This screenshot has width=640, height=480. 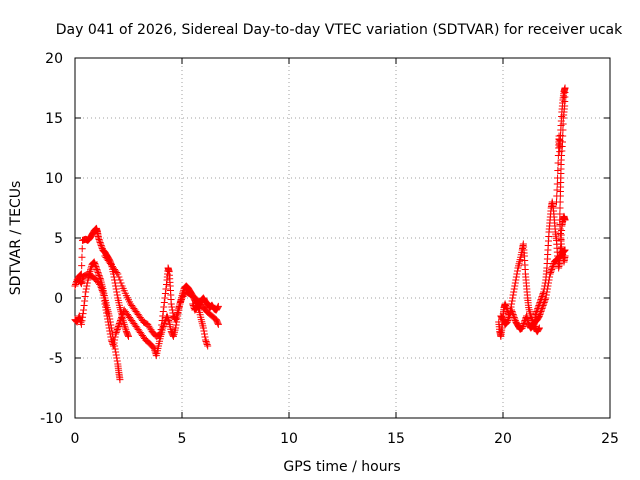 What do you see at coordinates (205, 304) in the screenshot?
I see `series-trace-e` at bounding box center [205, 304].